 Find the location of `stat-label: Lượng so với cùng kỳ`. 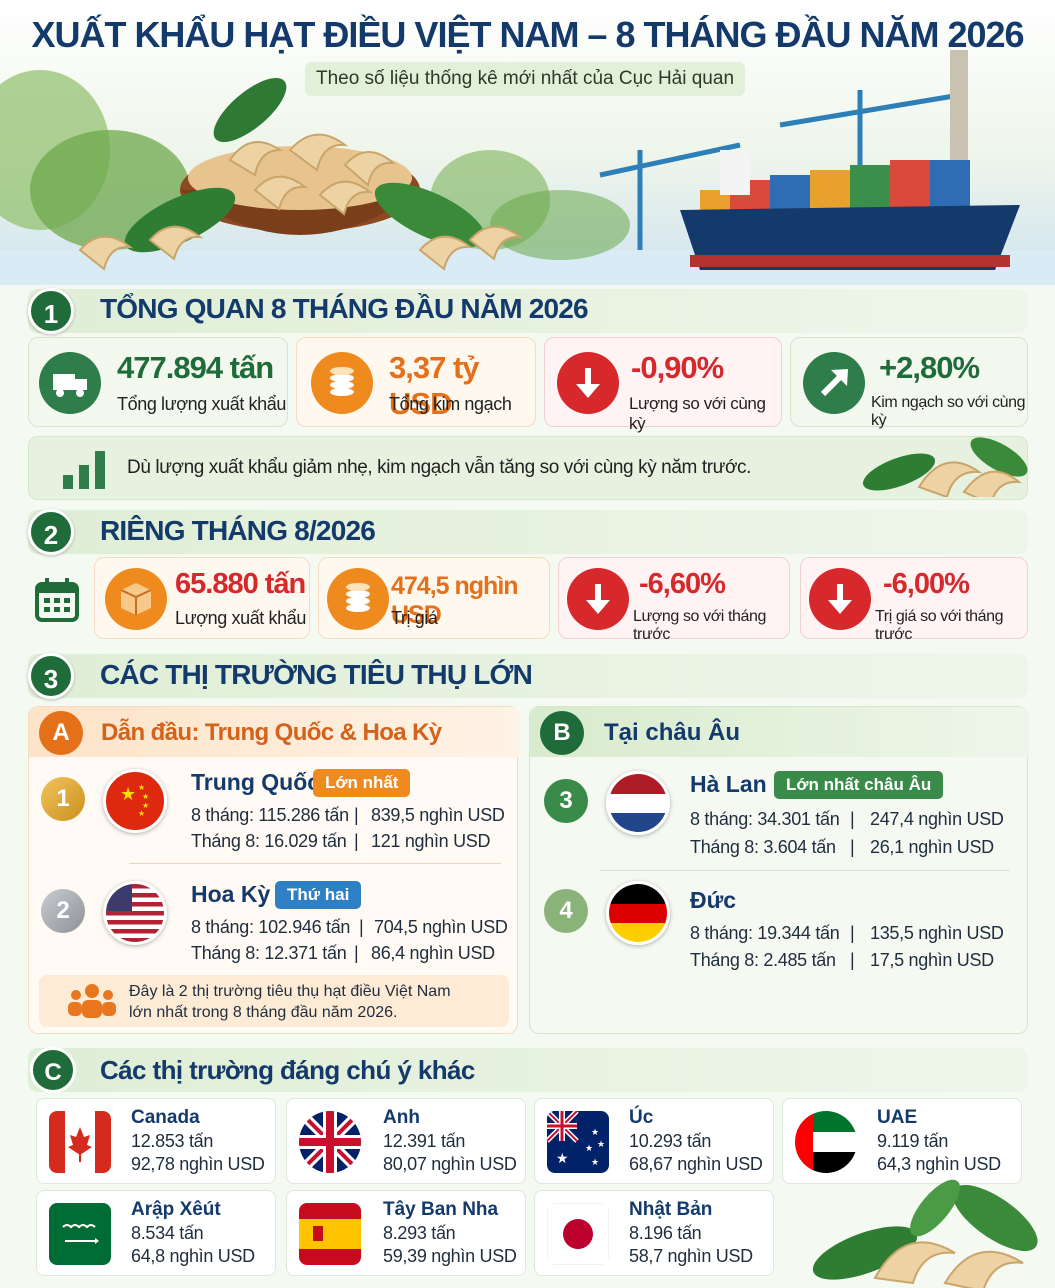

stat-label: Lượng so với cùng kỳ is located at coordinates (697, 413).